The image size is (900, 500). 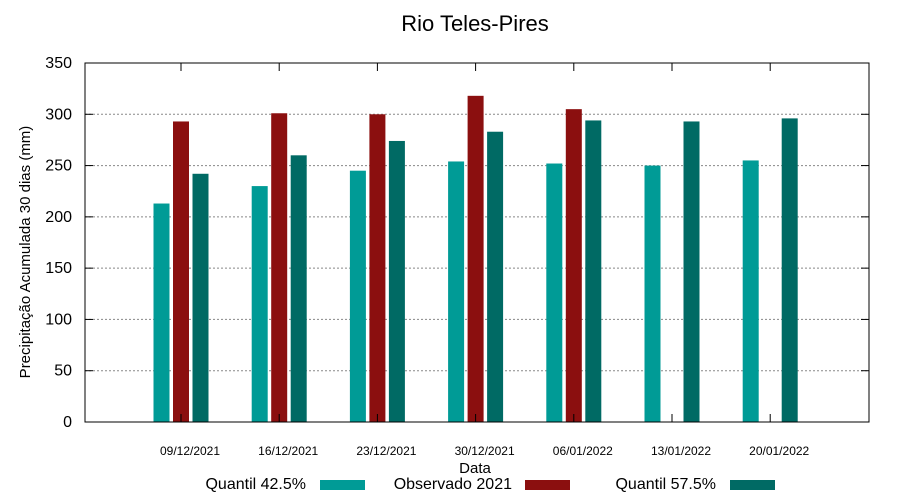 What do you see at coordinates (58, 63) in the screenshot?
I see `y-tick-label: 350` at bounding box center [58, 63].